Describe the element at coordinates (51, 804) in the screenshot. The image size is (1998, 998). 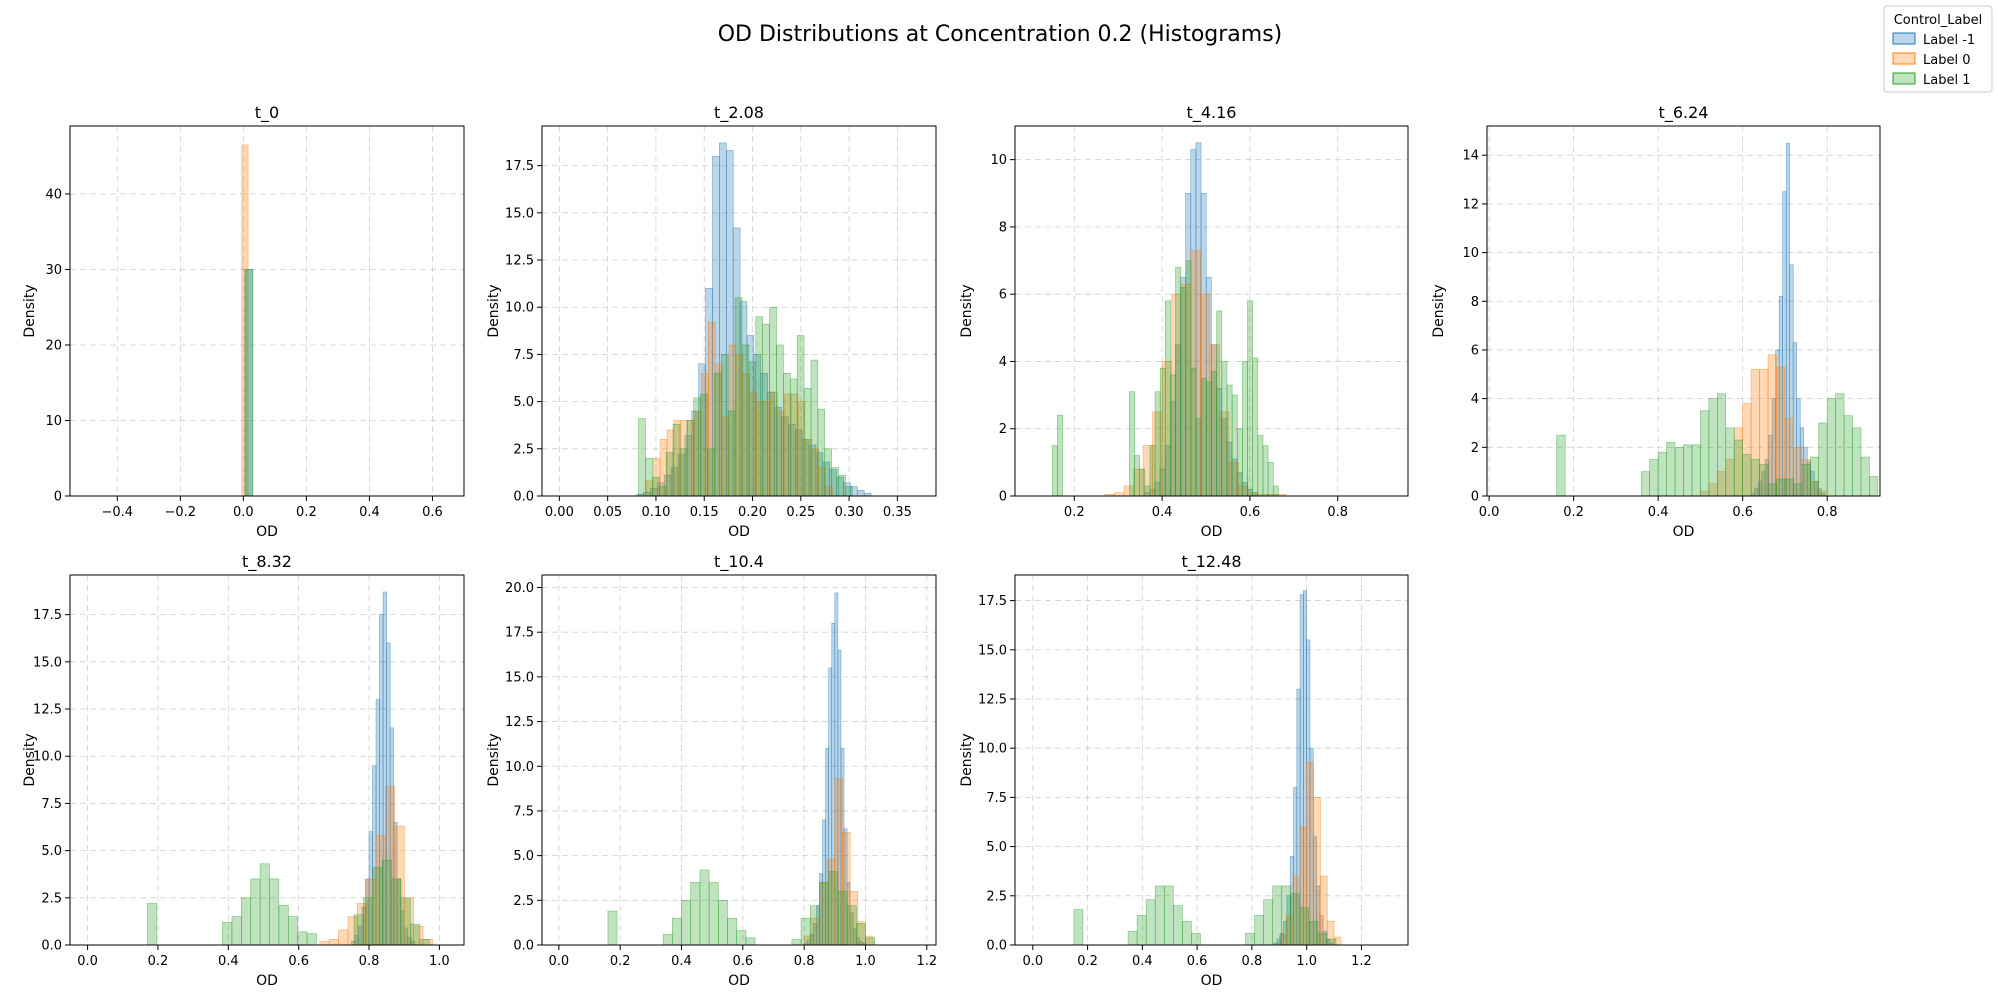
I see `y-tick-label: 7.5` at that location.